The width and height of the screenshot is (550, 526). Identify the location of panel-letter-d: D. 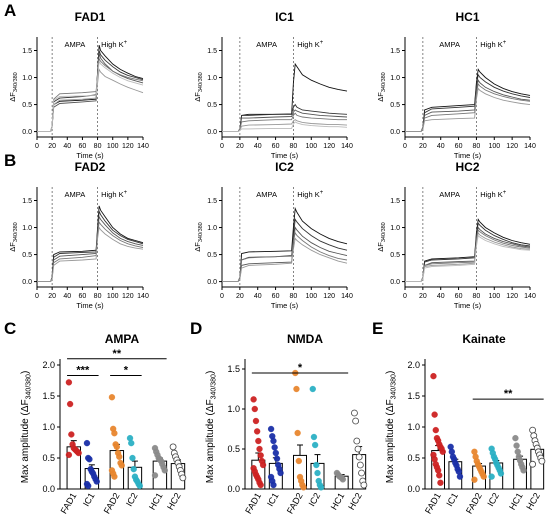
(196, 328).